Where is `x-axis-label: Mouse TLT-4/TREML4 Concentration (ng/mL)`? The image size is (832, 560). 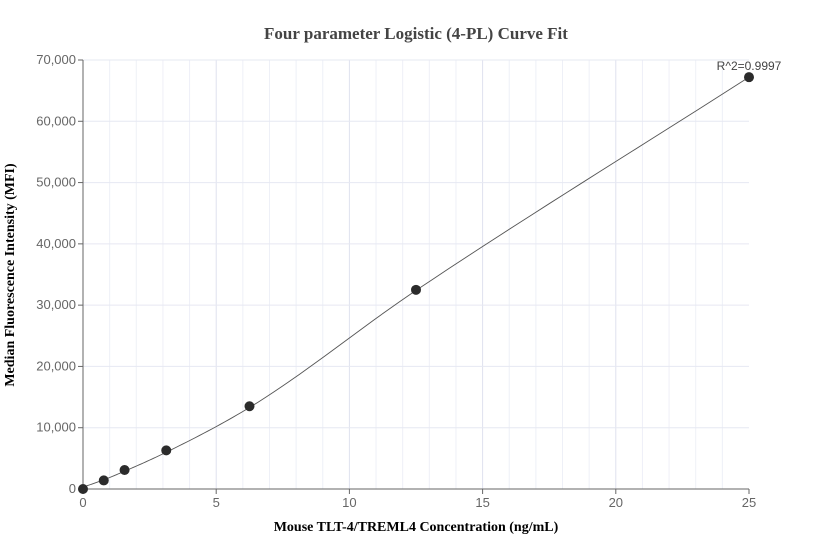 x-axis-label: Mouse TLT-4/TREML4 Concentration (ng/mL) is located at coordinates (416, 527).